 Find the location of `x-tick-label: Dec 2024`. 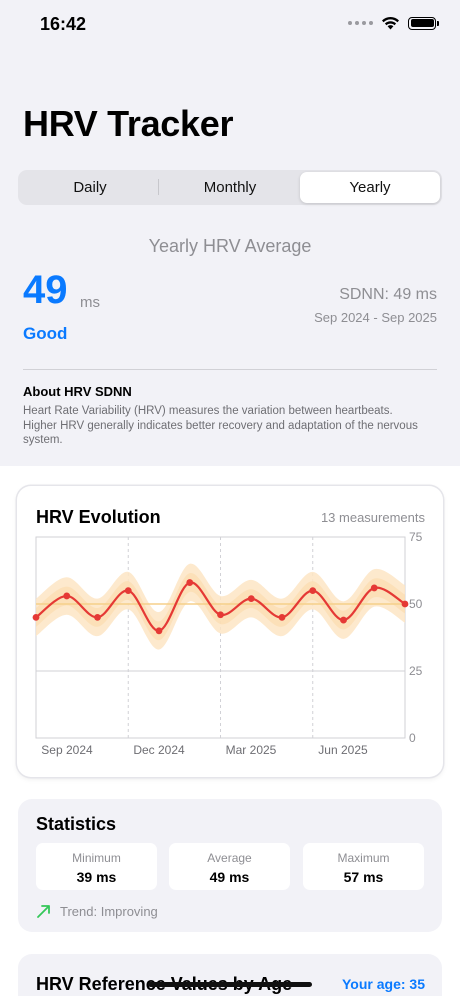

x-tick-label: Dec 2024 is located at coordinates (159, 750).